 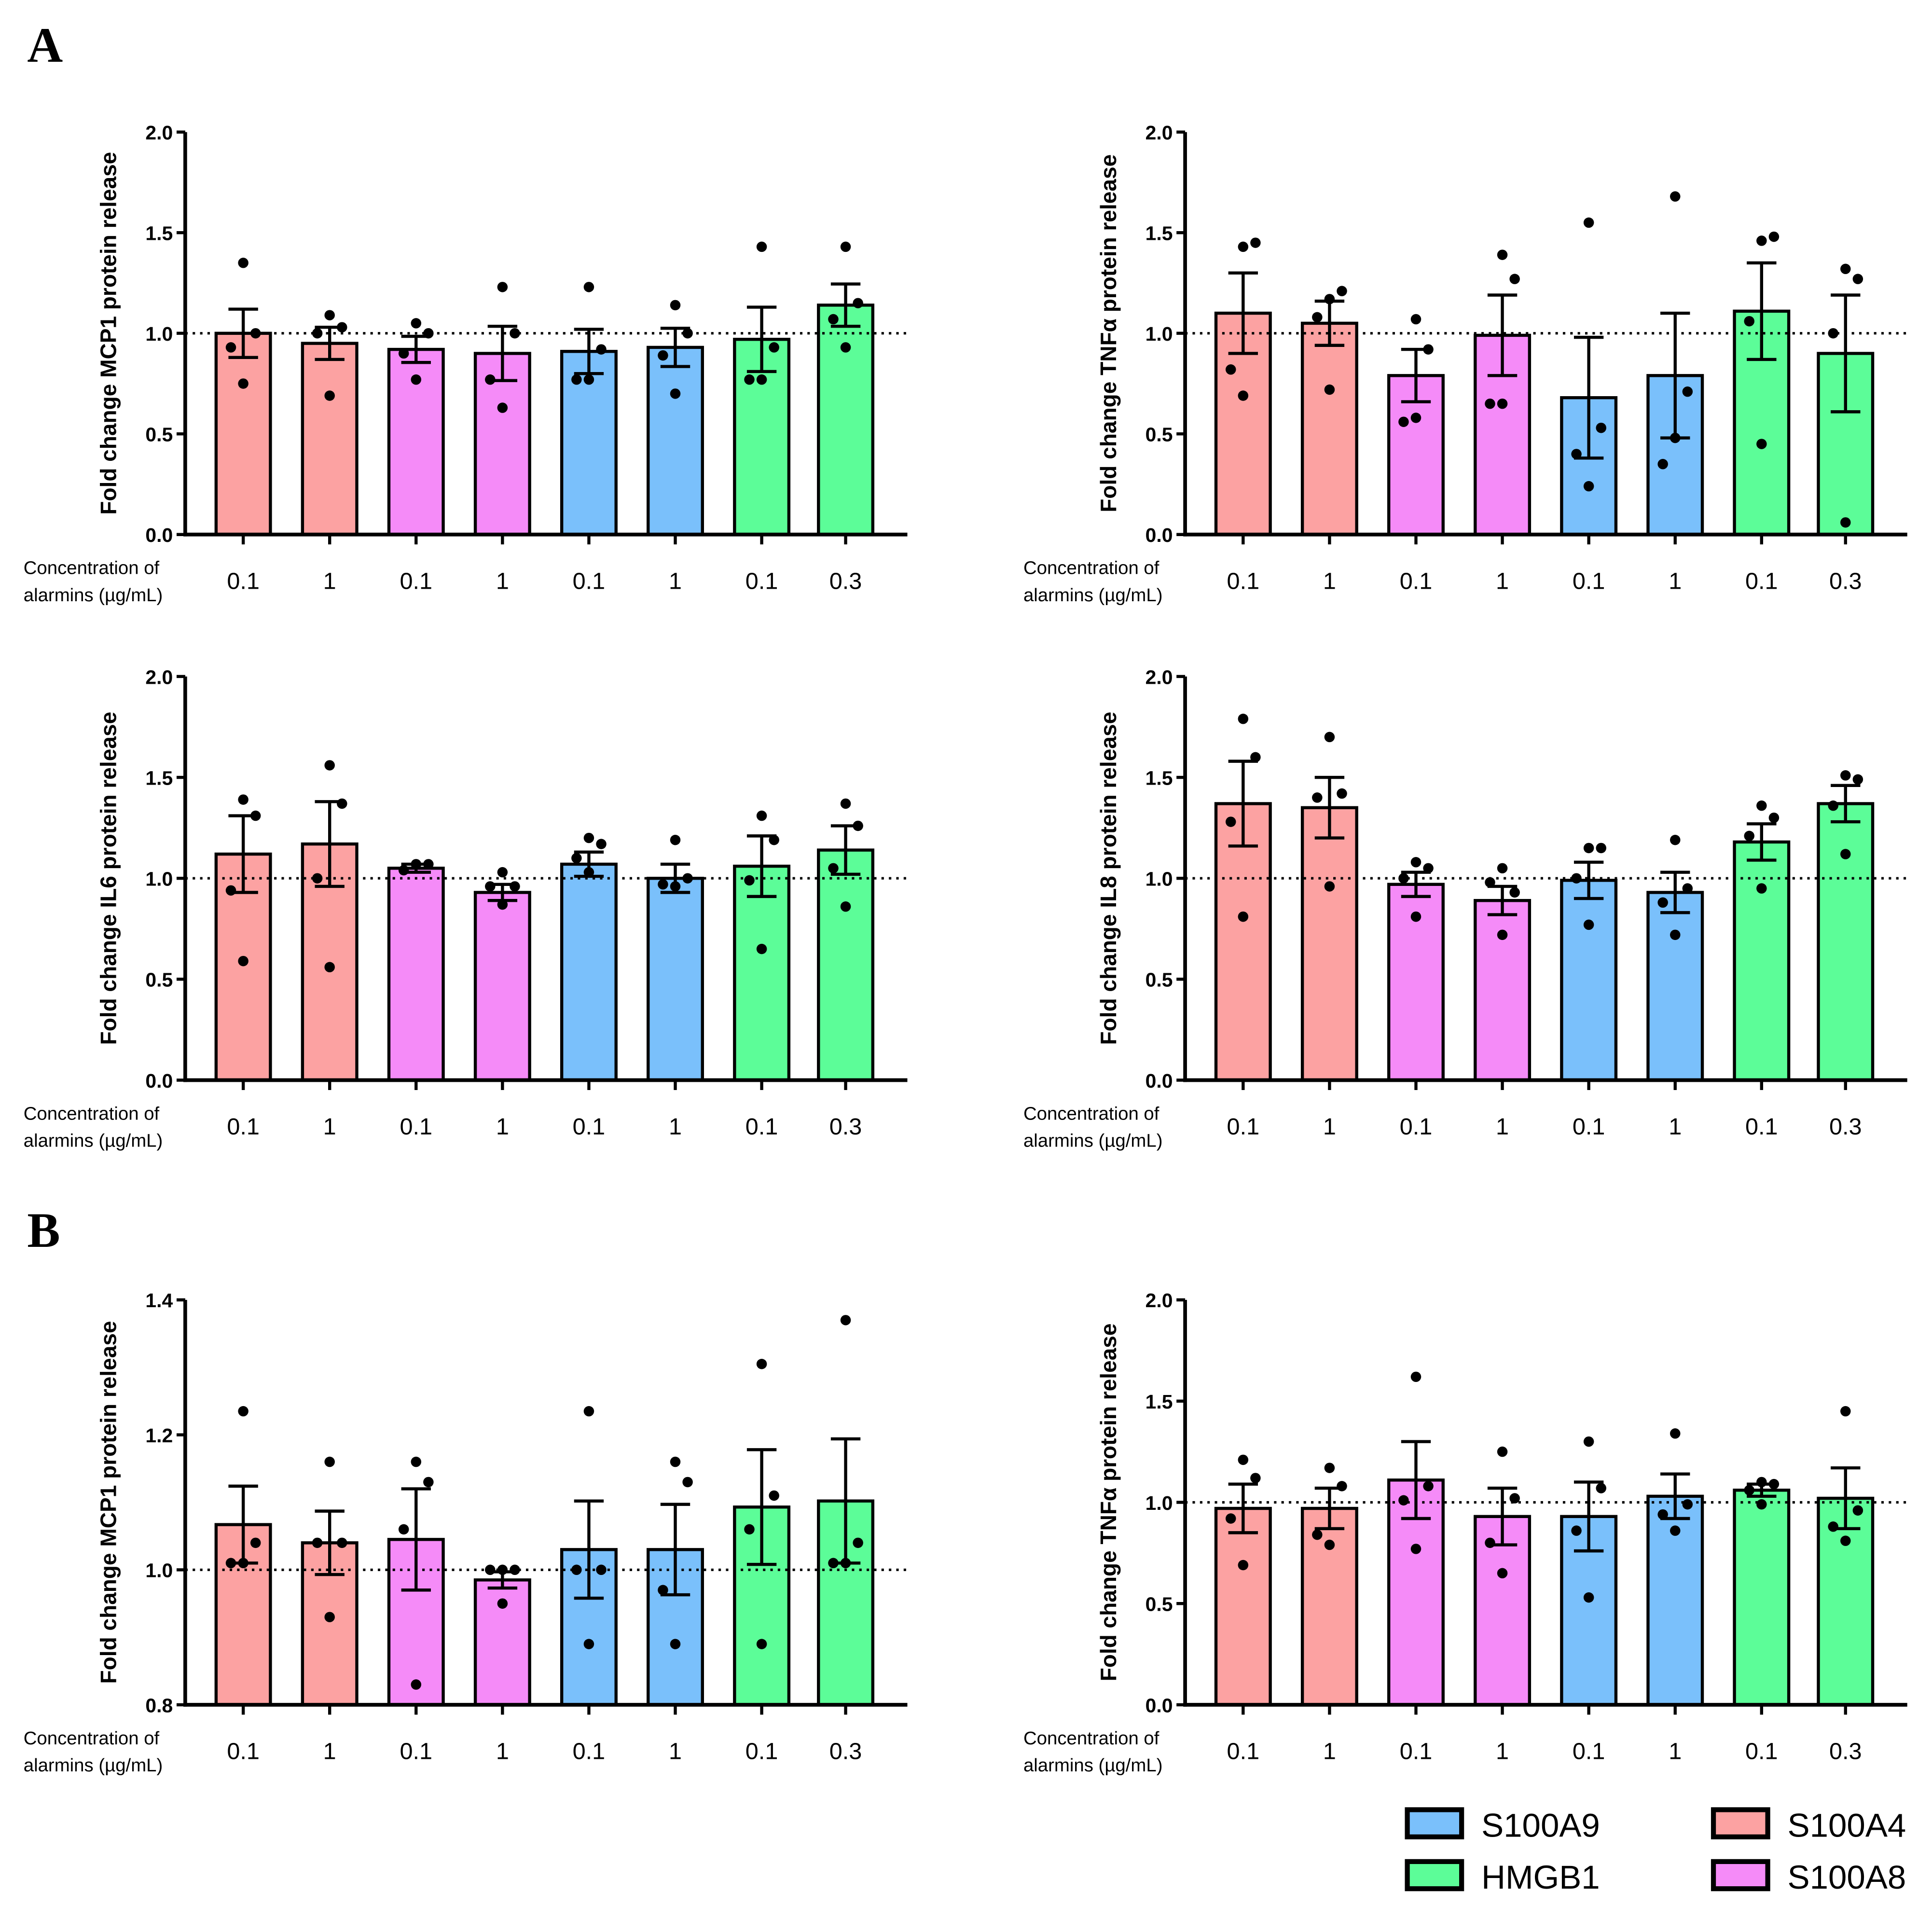 What do you see at coordinates (1540, 1825) in the screenshot?
I see `legend-label: S100A9` at bounding box center [1540, 1825].